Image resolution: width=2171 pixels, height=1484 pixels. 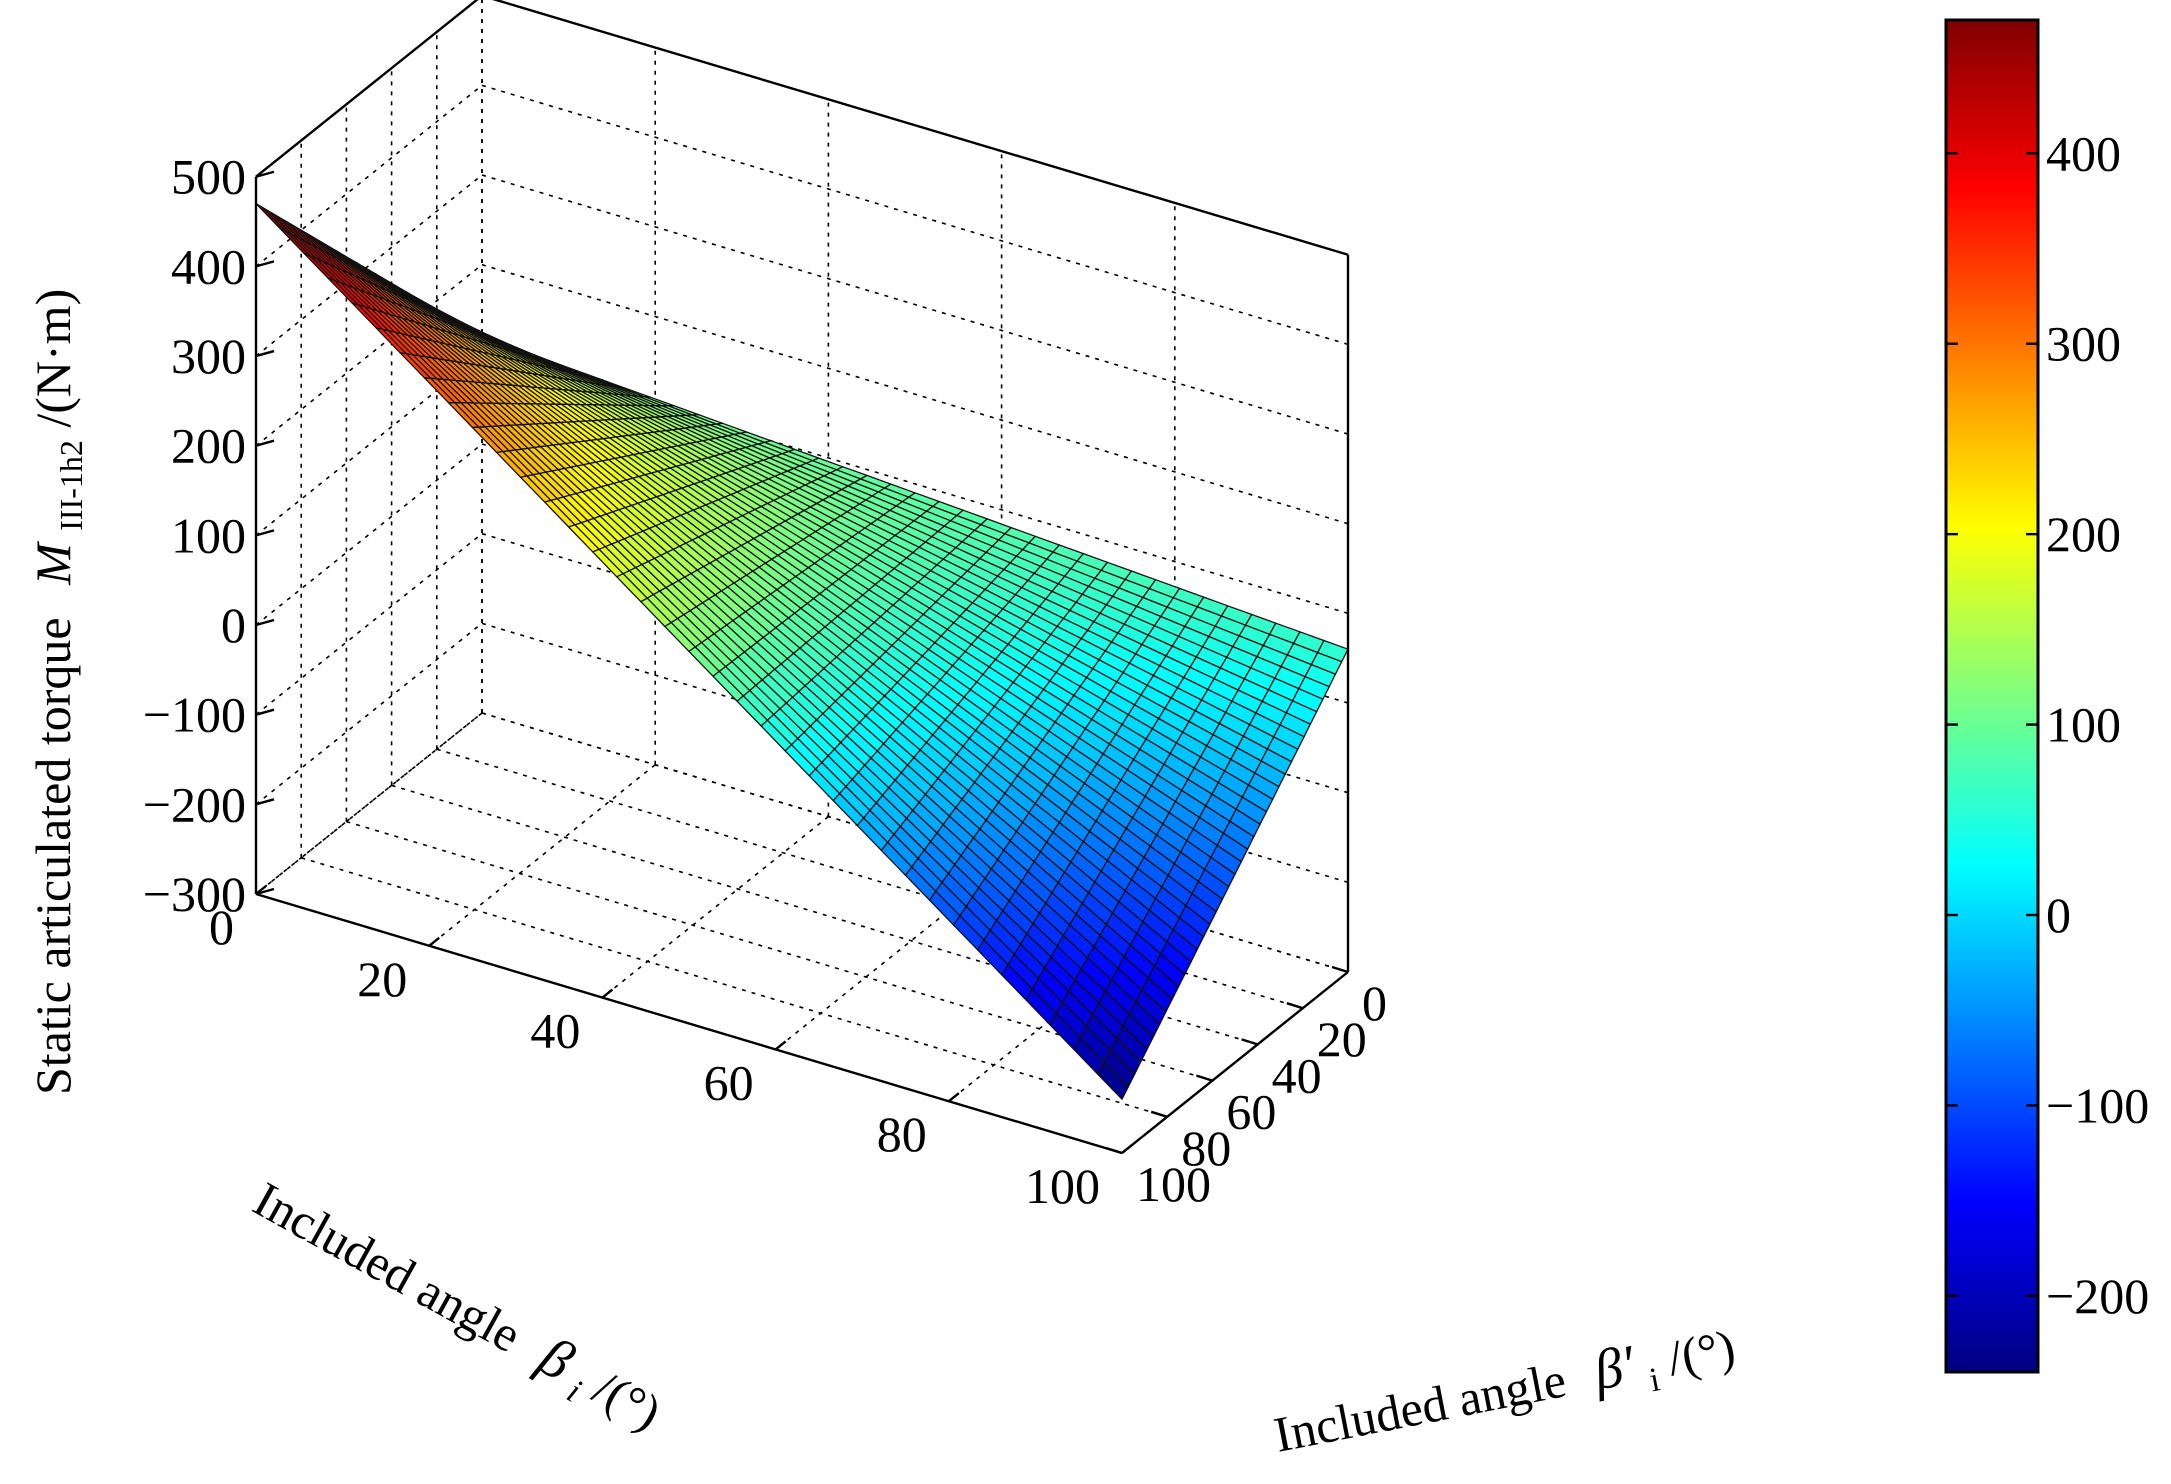 I want to click on z-tick-label: −300, so click(x=194, y=894).